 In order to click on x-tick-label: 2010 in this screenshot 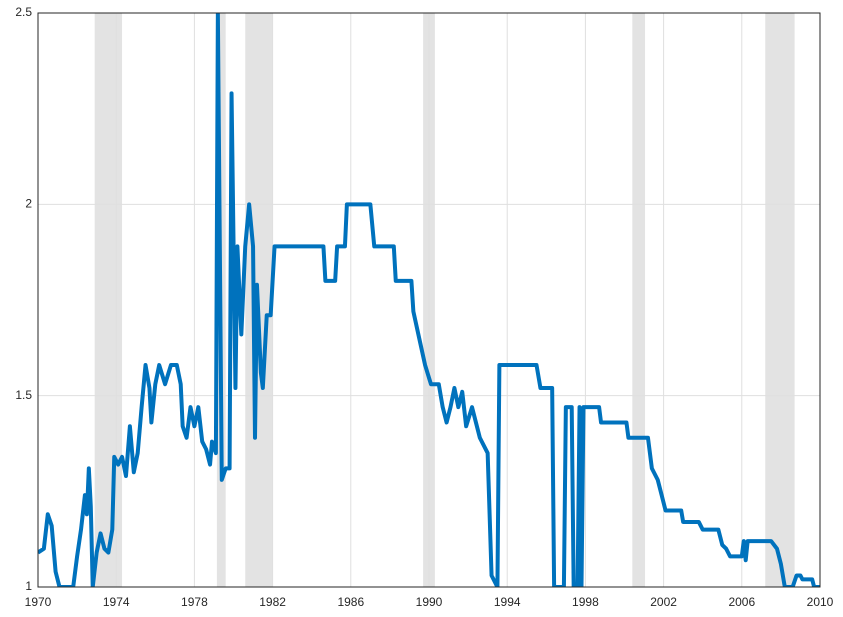, I will do `click(820, 602)`.